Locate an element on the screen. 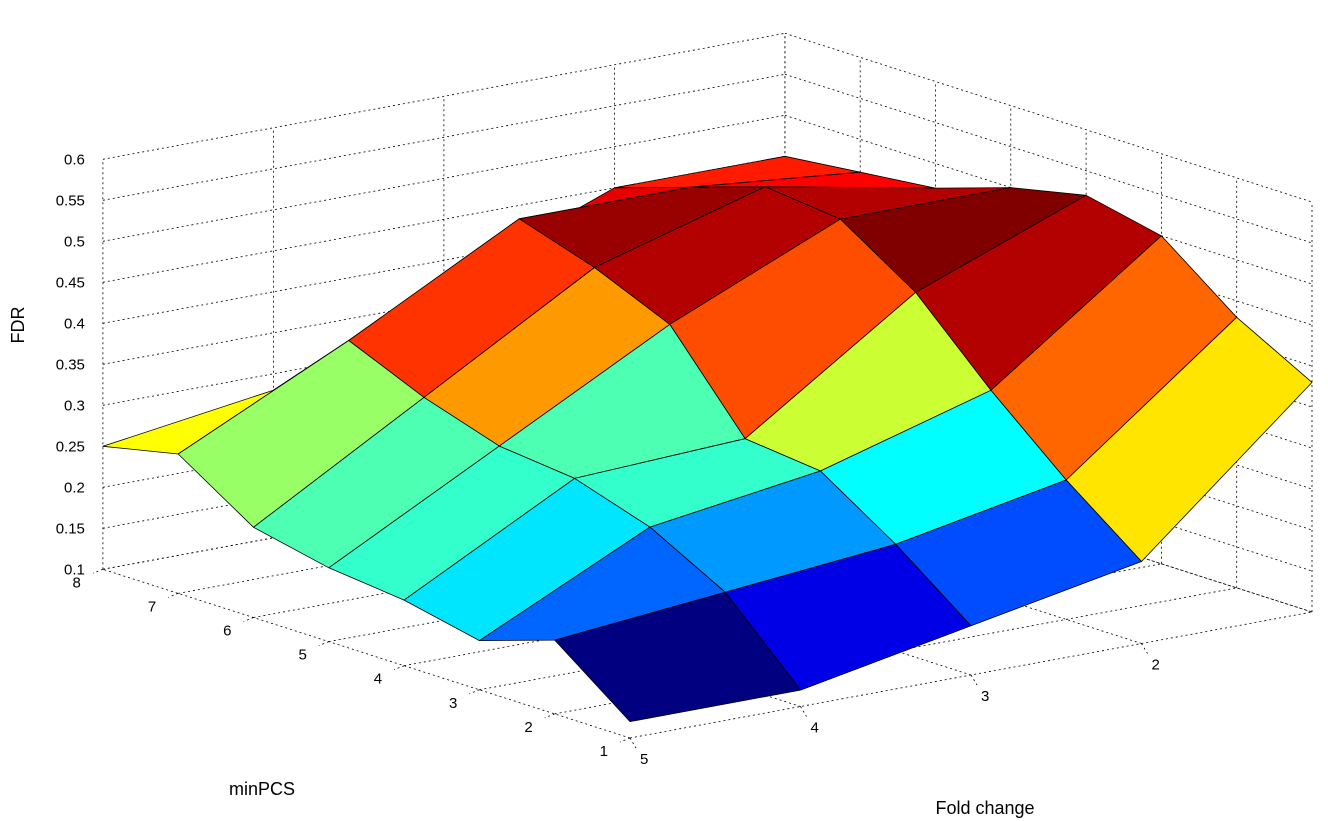 This screenshot has height=821, width=1328. x-tick-label: 4 is located at coordinates (815, 728).